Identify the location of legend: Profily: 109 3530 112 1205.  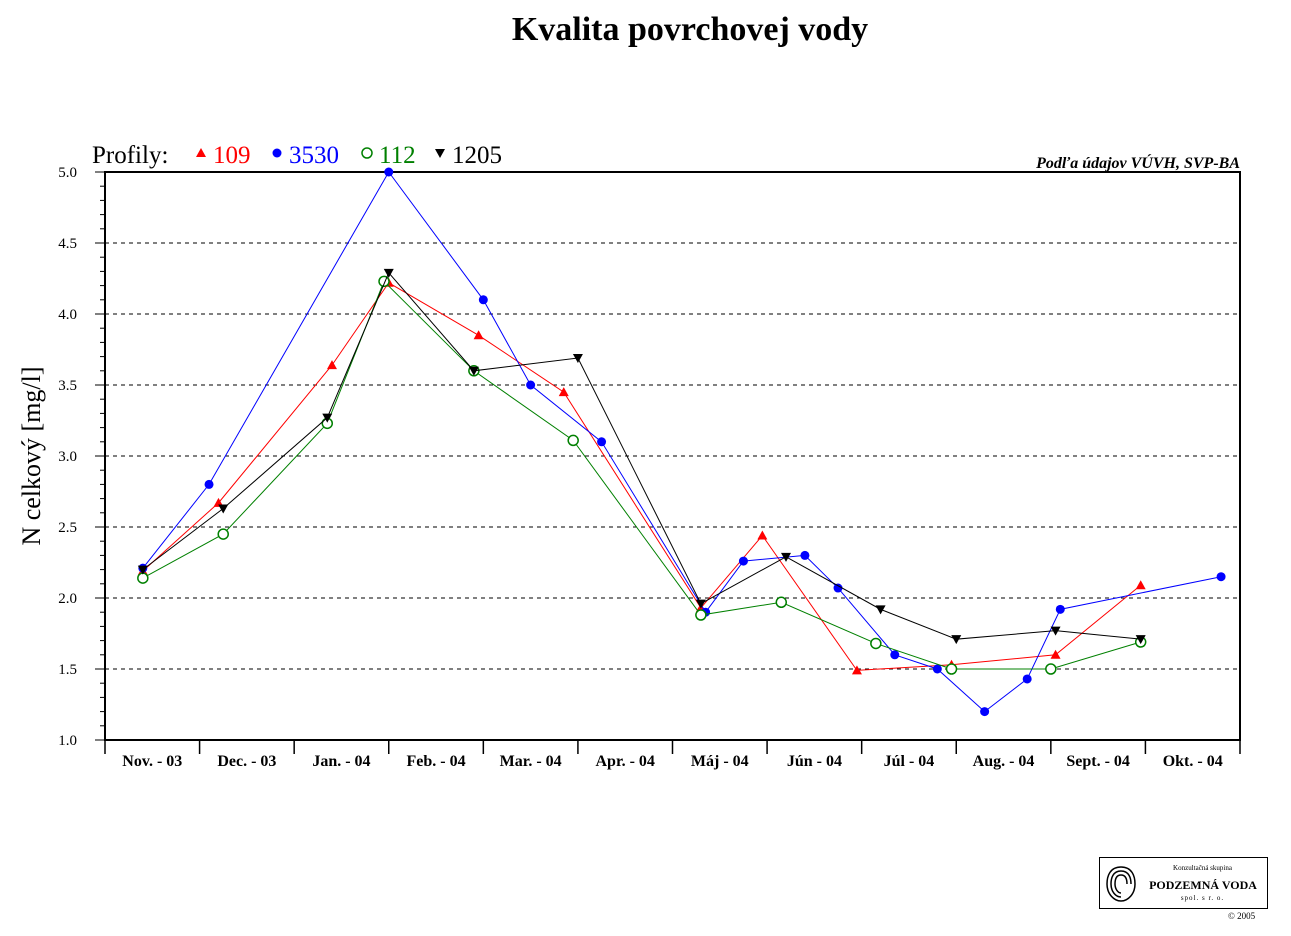
(297, 155).